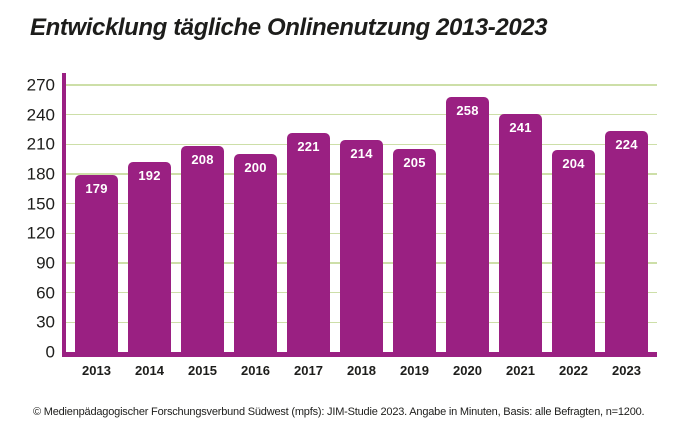 The height and width of the screenshot is (437, 690). I want to click on x-tick-label-2014: 2014, so click(149, 370).